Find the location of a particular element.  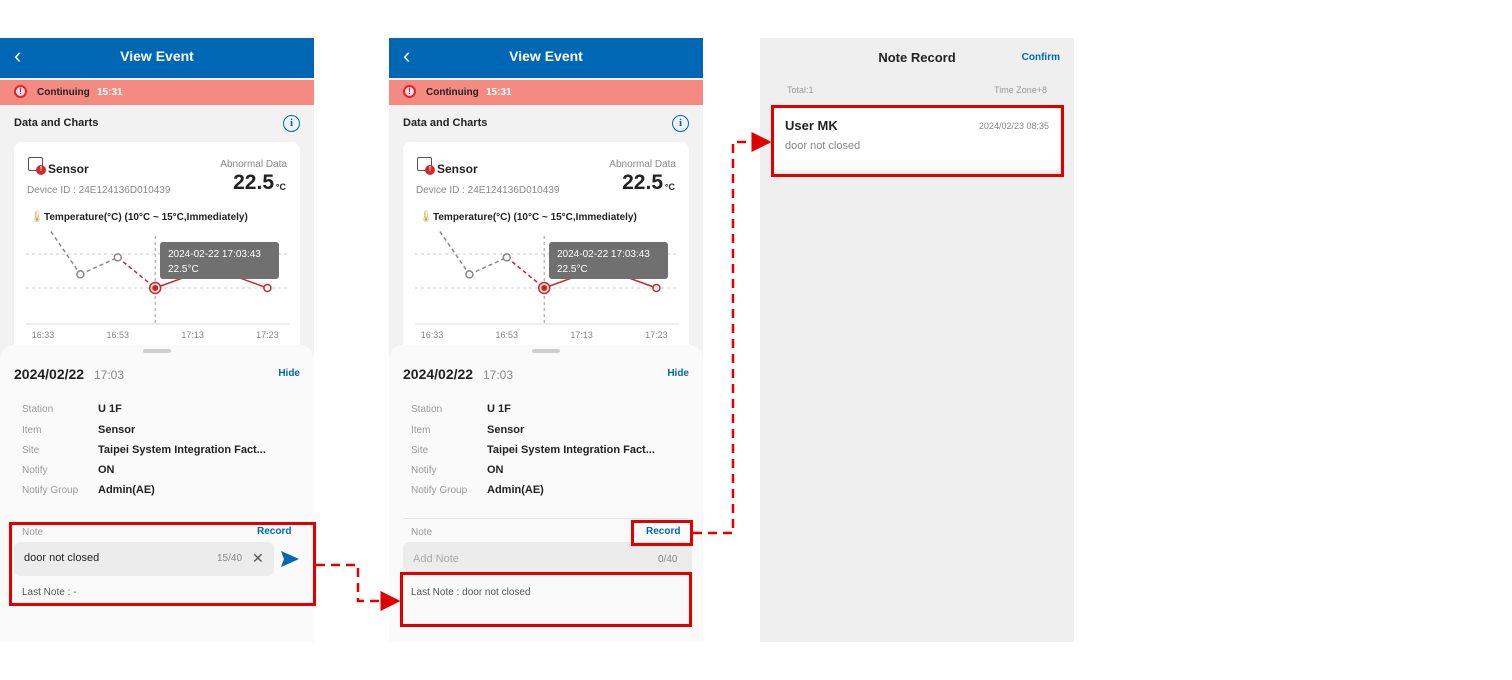

note-char-count: 0/40 is located at coordinates (668, 559).